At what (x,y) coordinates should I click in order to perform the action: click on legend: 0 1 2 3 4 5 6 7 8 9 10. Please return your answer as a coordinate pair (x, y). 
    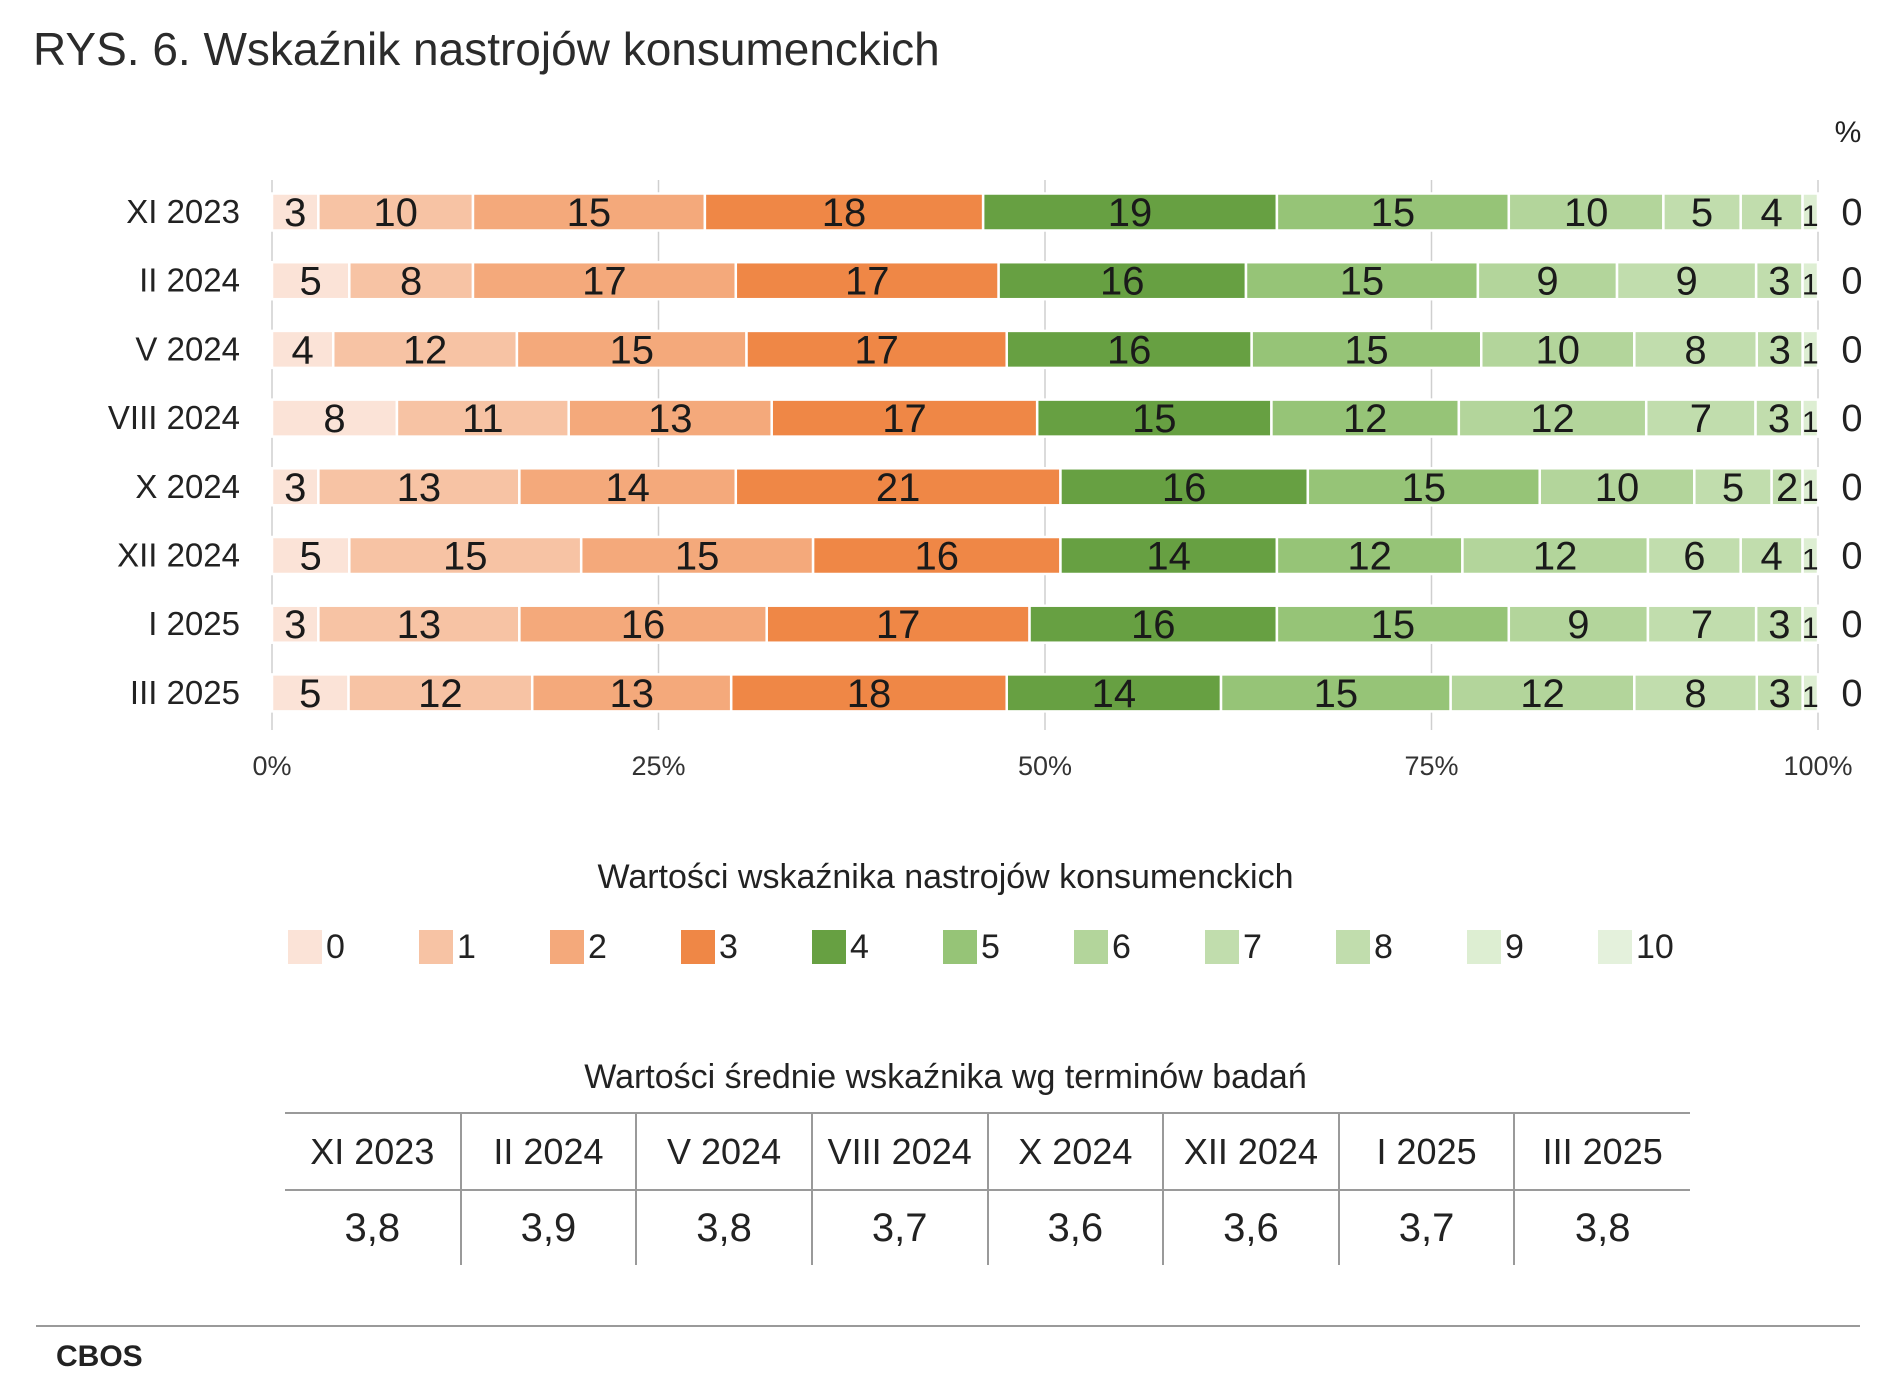
    Looking at the image, I should click on (1013, 947).